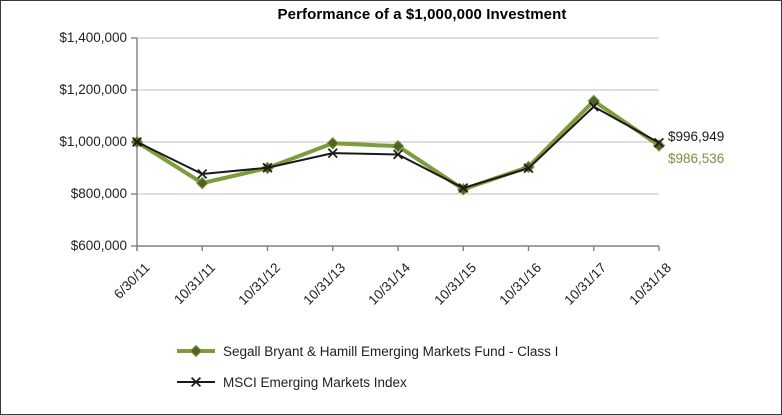 Image resolution: width=782 pixels, height=415 pixels. I want to click on end-label-fund-value: $986,536, so click(696, 158).